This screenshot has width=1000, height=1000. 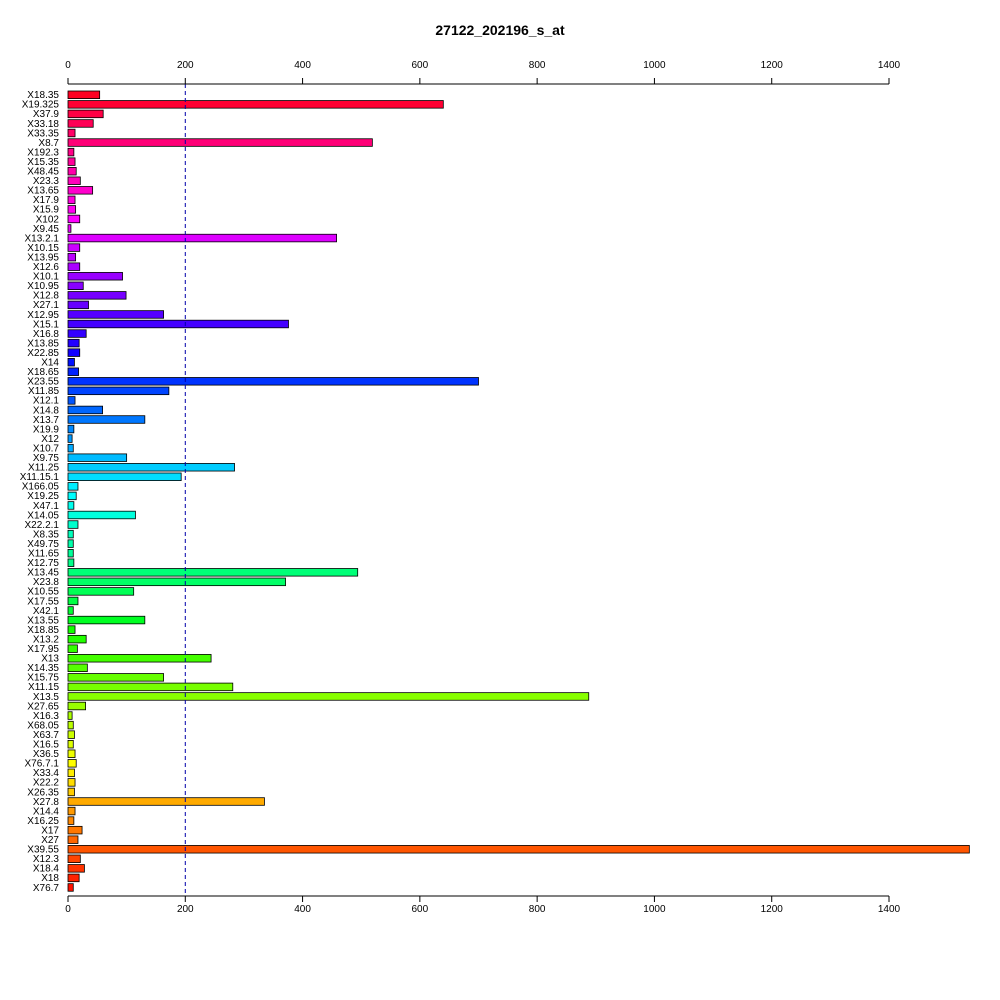 What do you see at coordinates (46, 506) in the screenshot?
I see `category-label: X47.1` at bounding box center [46, 506].